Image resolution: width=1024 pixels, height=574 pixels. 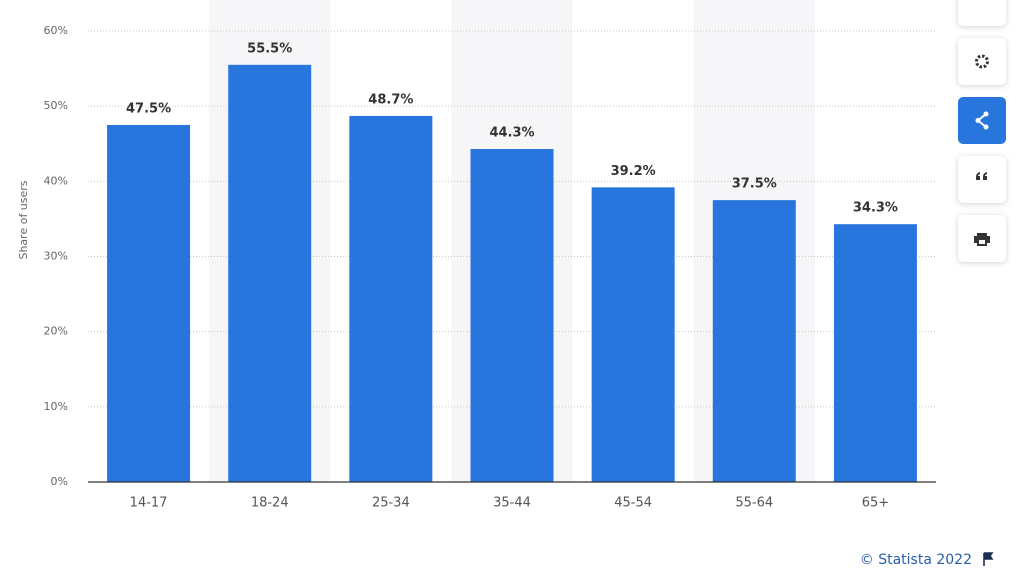 I want to click on cite-button, so click(x=982, y=179).